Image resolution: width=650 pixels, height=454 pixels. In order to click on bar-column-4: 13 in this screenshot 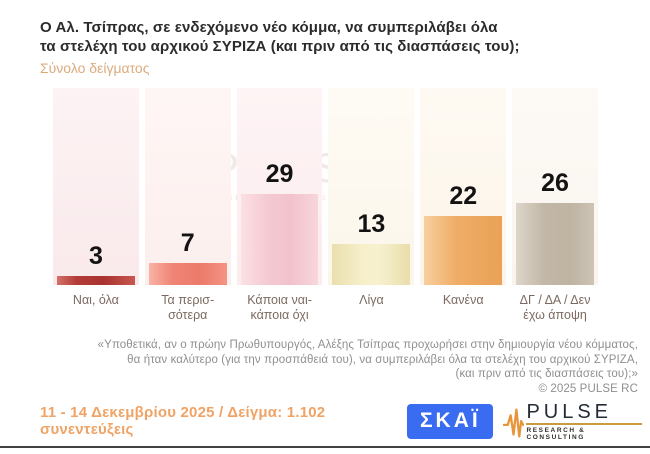, I will do `click(371, 186)`.